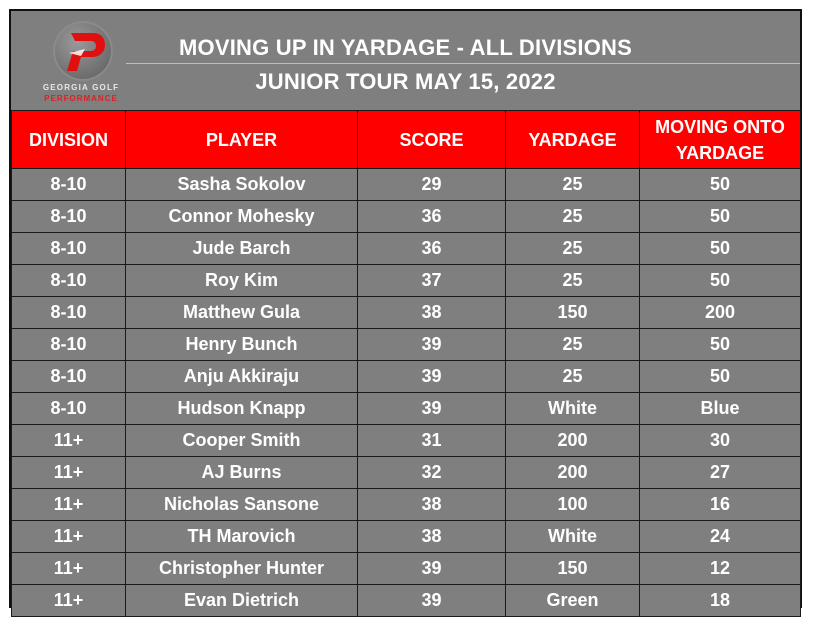 The height and width of the screenshot is (617, 816). Describe the element at coordinates (572, 600) in the screenshot. I see `yardage-cell: Green` at that location.